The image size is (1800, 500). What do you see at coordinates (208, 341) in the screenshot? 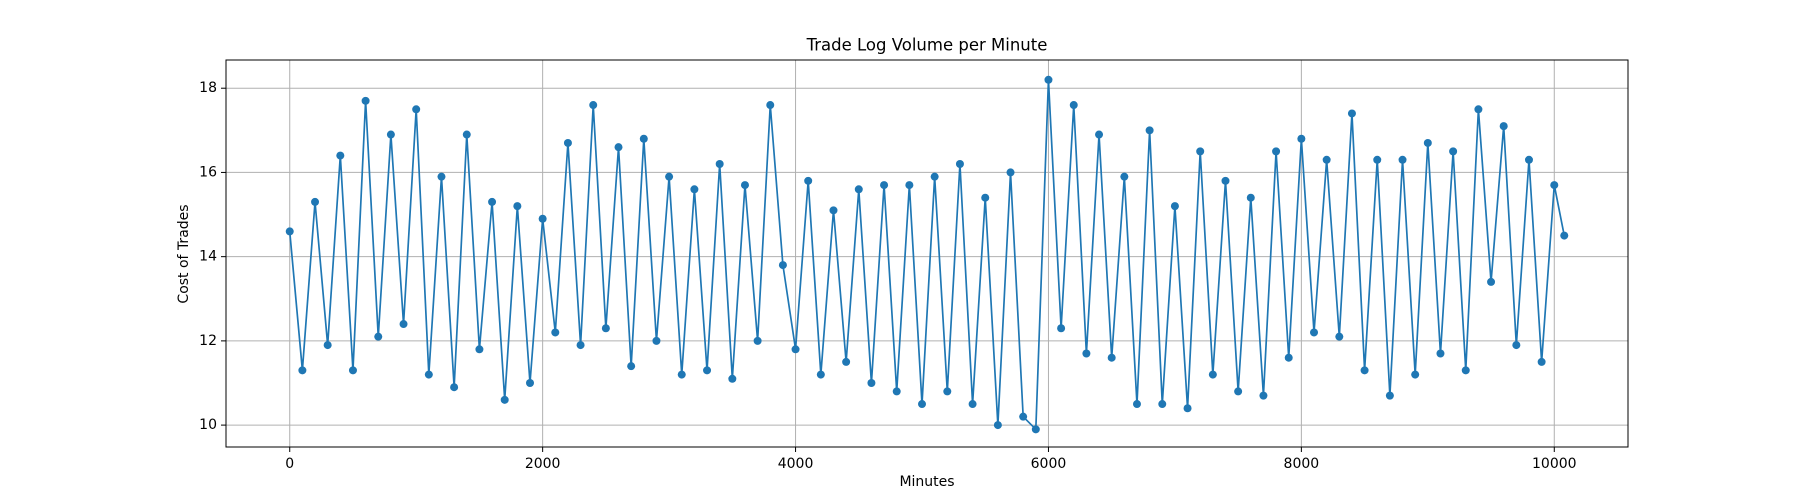
I see `y-tick-label: 12` at bounding box center [208, 341].